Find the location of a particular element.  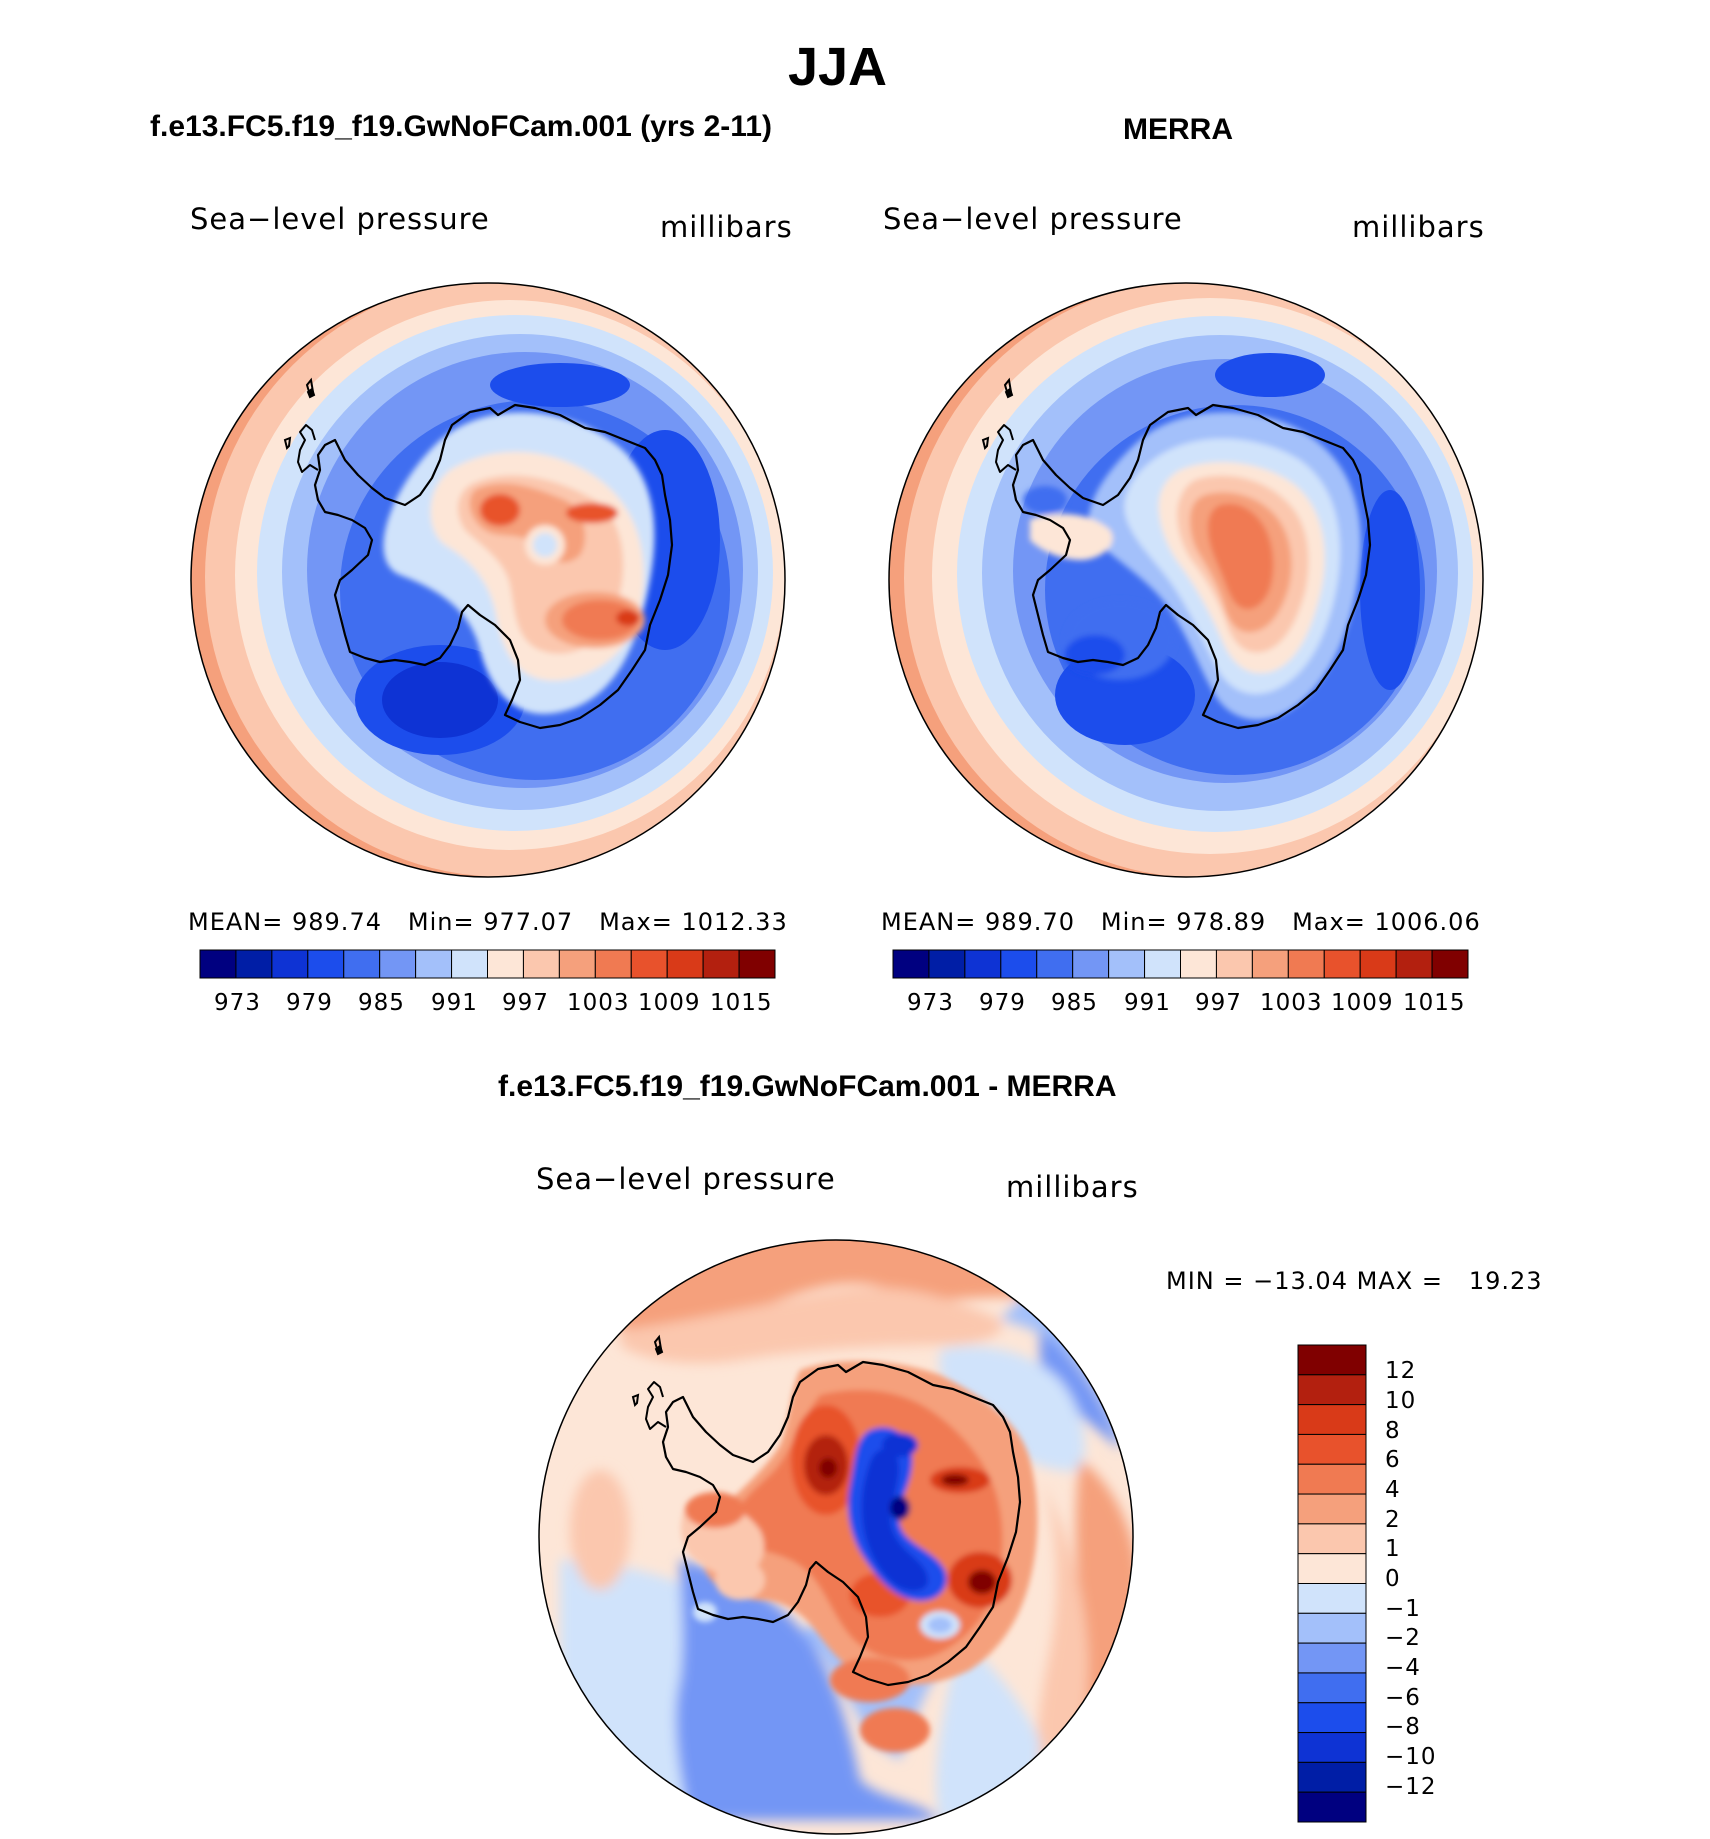

diff-cbar-tick: 8 is located at coordinates (1393, 1431).